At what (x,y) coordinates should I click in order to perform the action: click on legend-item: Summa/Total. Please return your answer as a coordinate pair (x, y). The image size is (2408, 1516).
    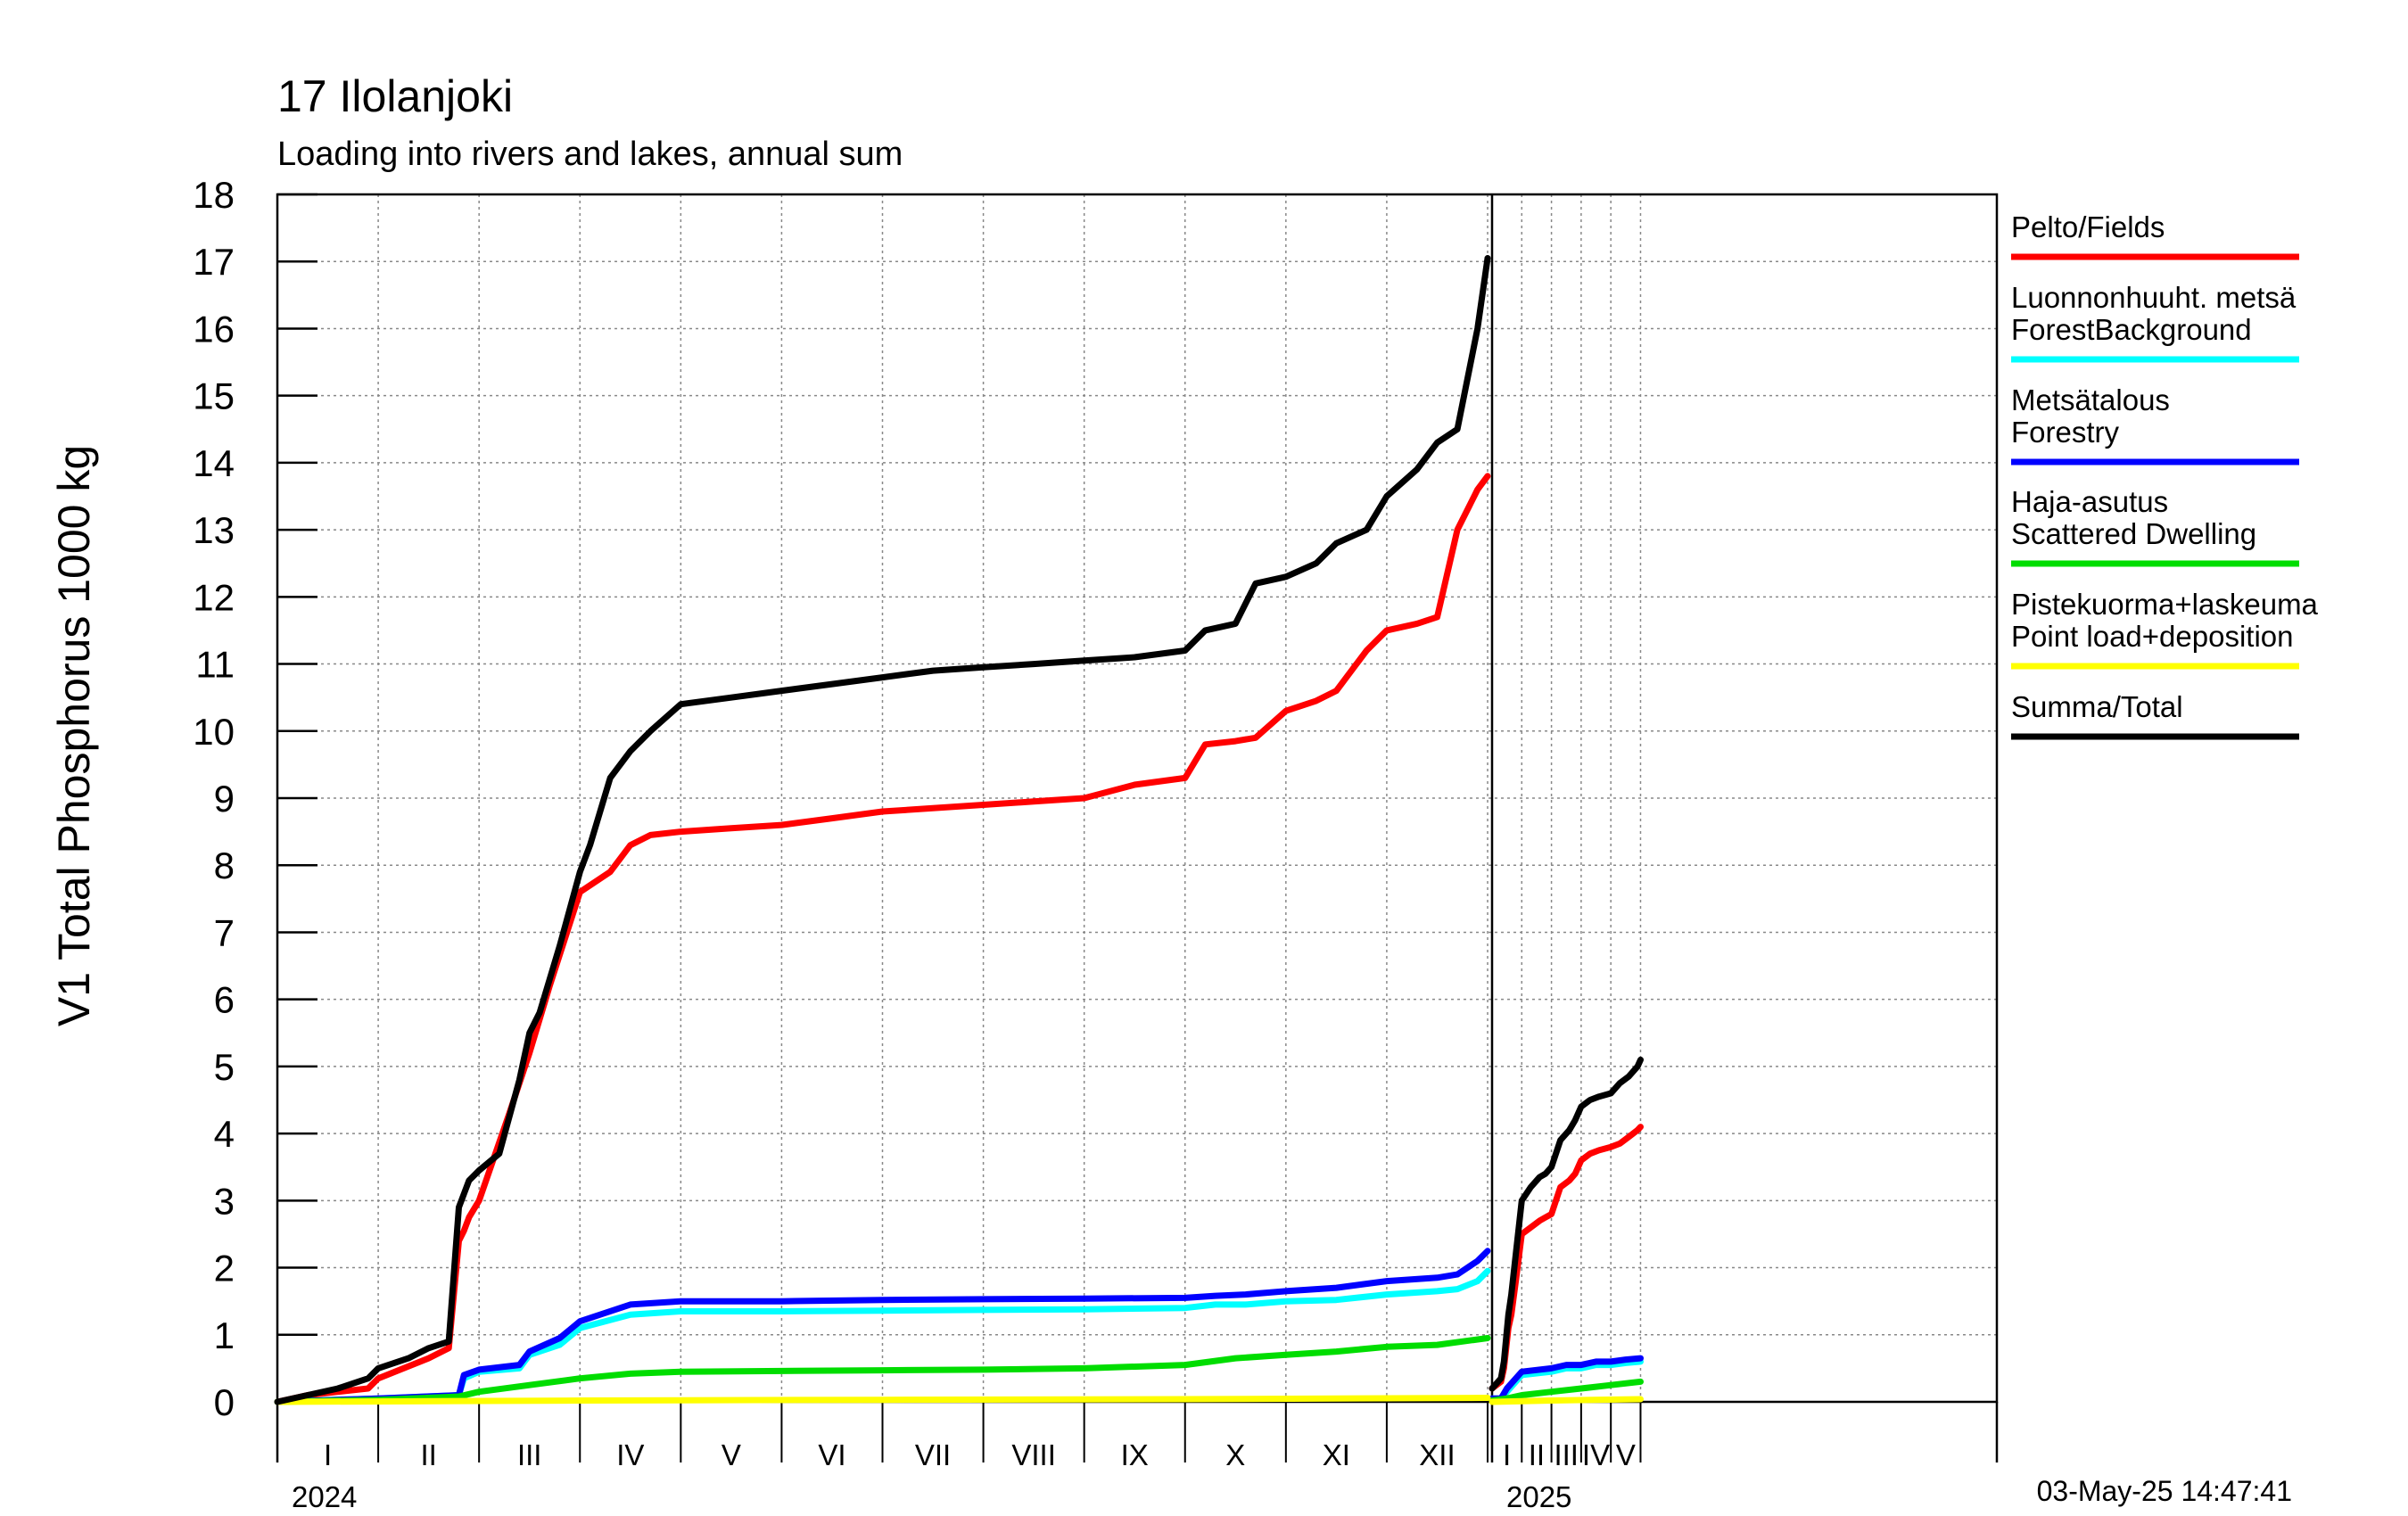
    Looking at the image, I should click on (2155, 715).